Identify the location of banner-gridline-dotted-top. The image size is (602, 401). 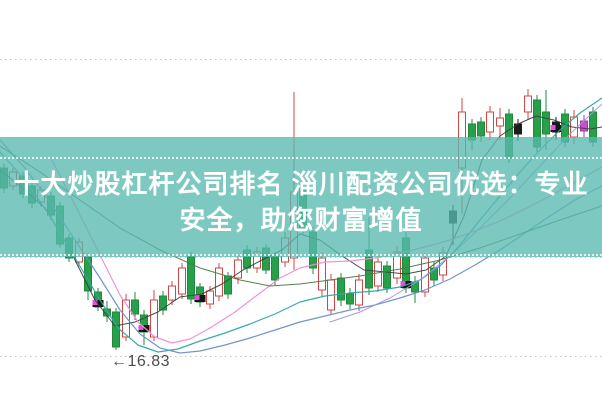
(301, 158).